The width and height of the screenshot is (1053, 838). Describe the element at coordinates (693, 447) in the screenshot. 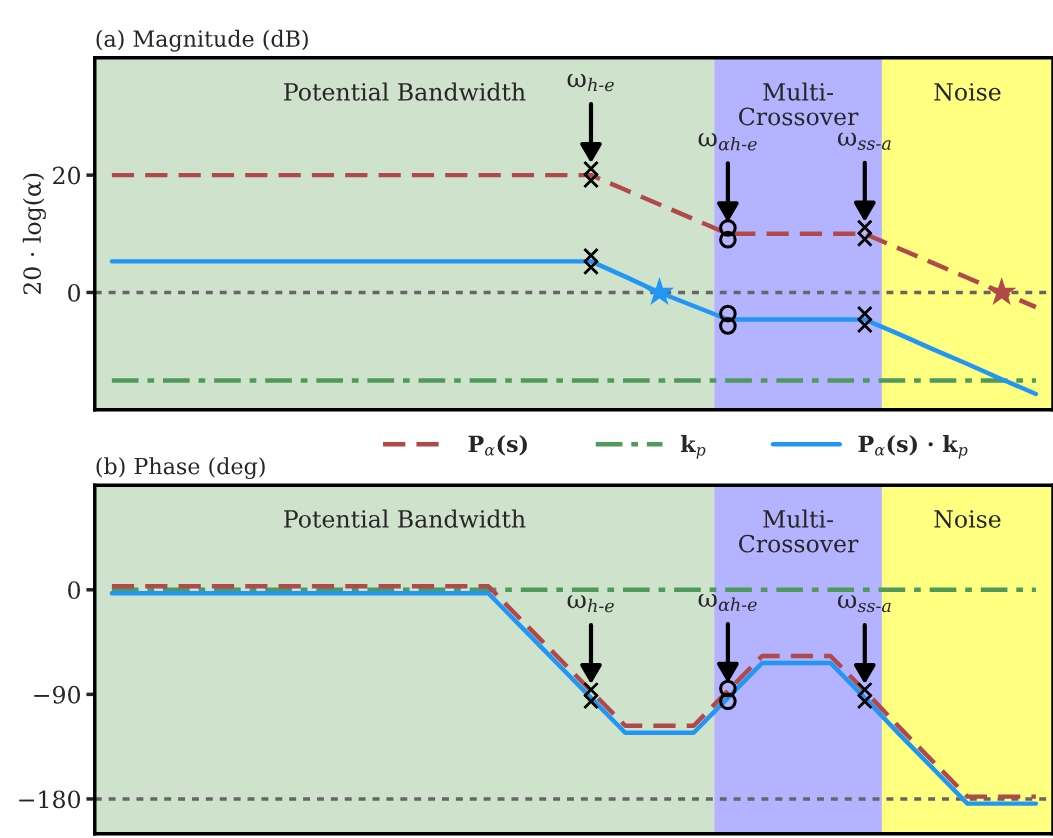

I see `legend-label: k$_{p}$` at that location.